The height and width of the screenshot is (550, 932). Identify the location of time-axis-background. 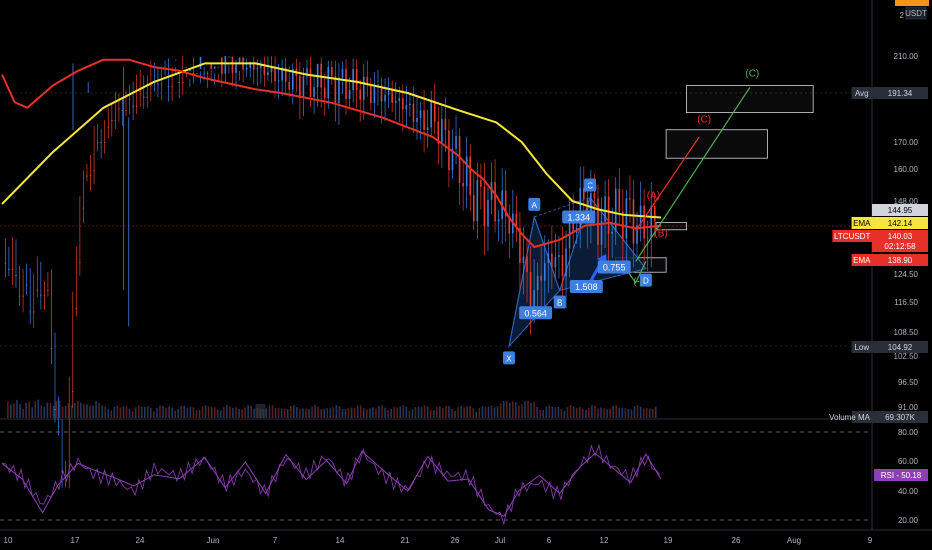
(466, 540).